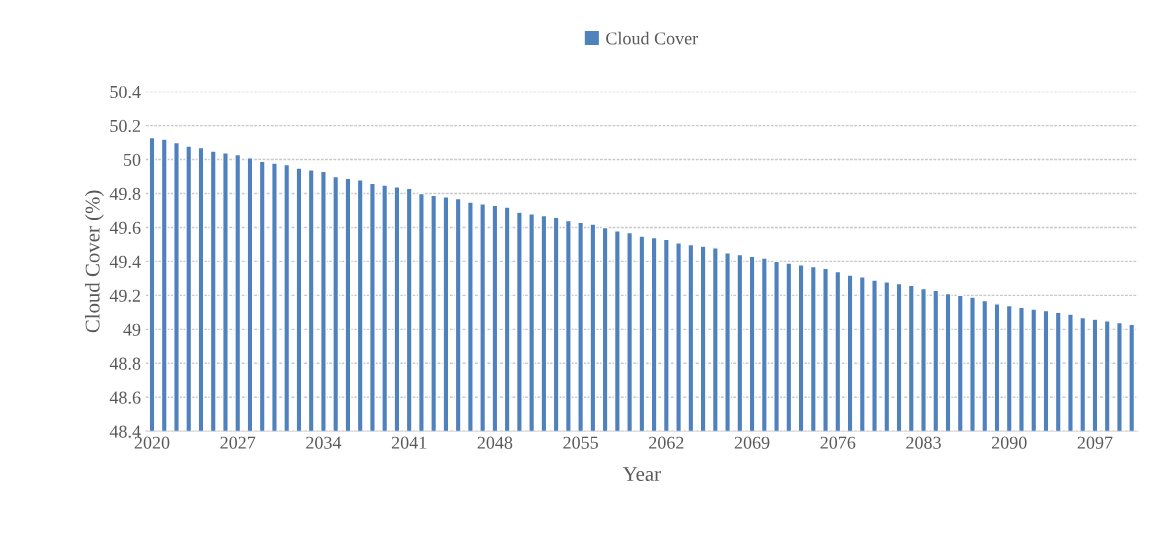  I want to click on x-tick-label: 2062, so click(666, 442).